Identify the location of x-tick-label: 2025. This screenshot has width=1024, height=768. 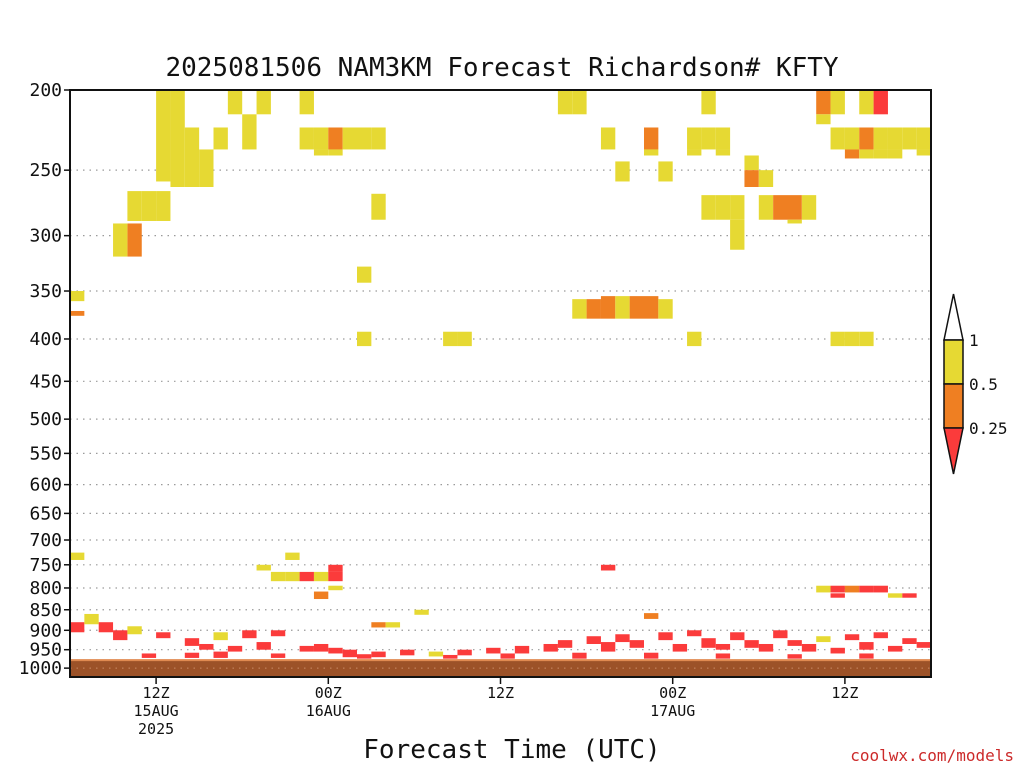
(156, 729).